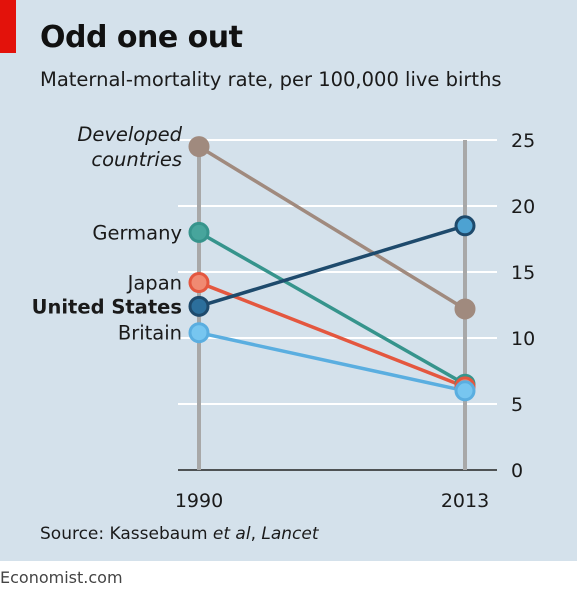  I want to click on source-italic-journal: Lancet, so click(290, 534).